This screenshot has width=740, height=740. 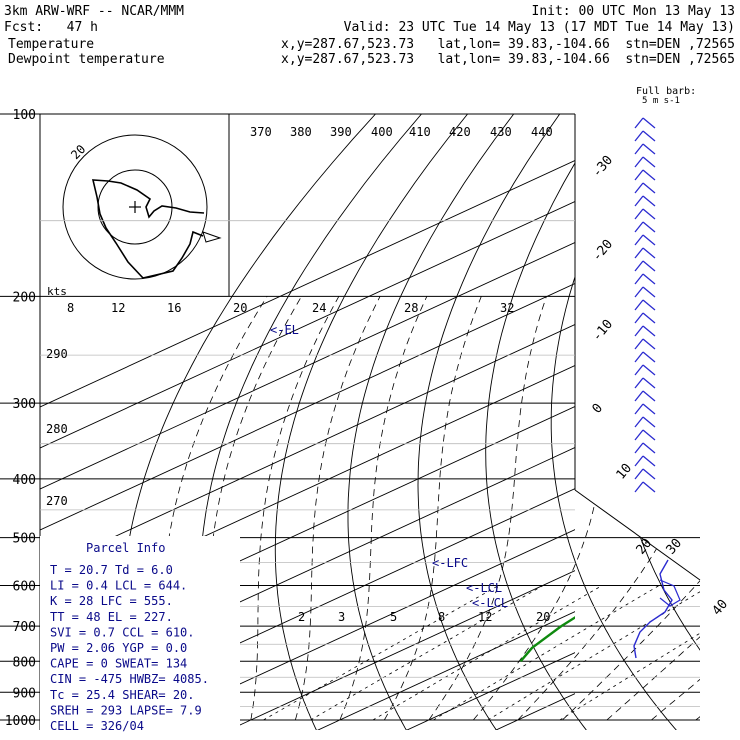 What do you see at coordinates (507, 308) in the screenshot?
I see `hodograph-speed-label: 32` at bounding box center [507, 308].